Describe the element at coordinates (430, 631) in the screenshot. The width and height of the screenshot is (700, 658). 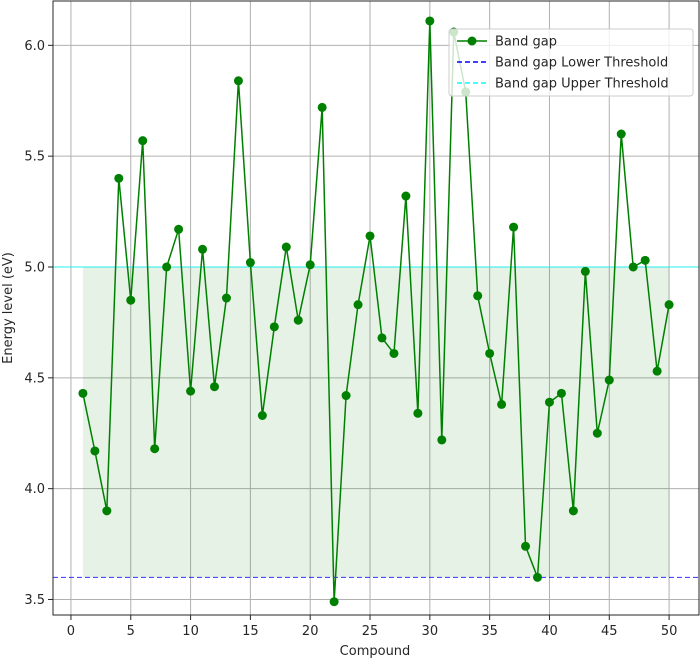
I see `x-tick-label: 30` at that location.